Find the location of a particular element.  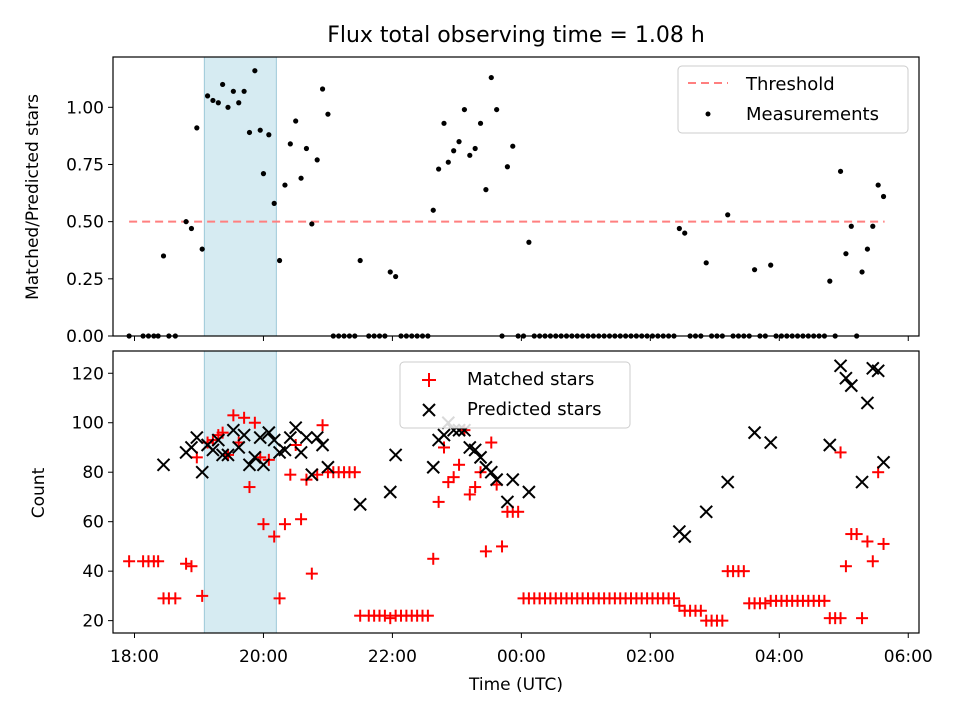

bottom-y-tick-label: 120 is located at coordinates (88, 374).